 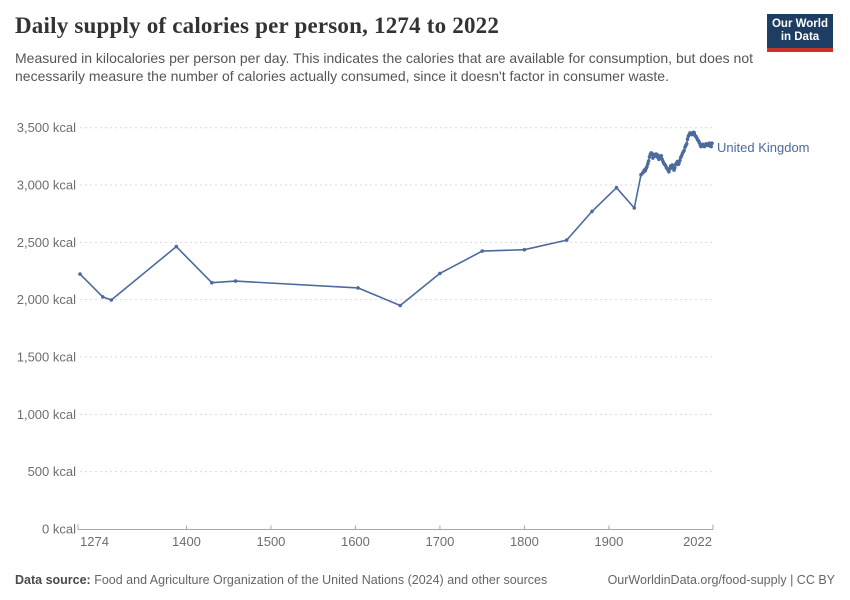 I want to click on y-tick-label: 1,000 kcal, so click(x=46, y=414).